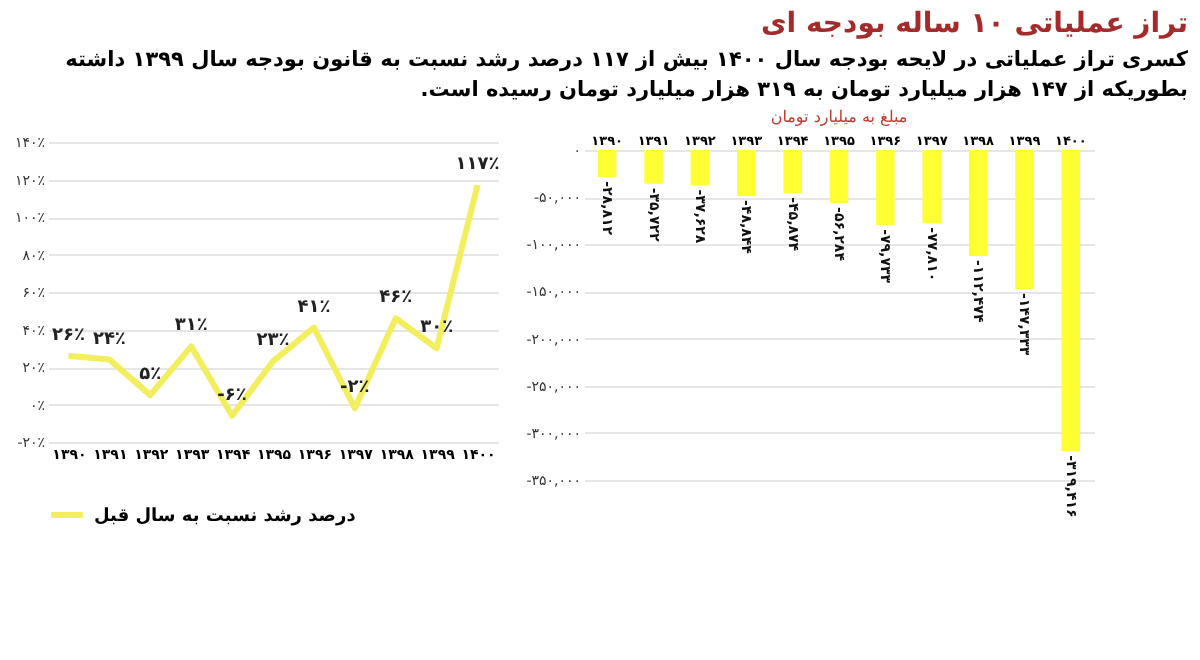 Image resolution: width=1200 pixels, height=660 pixels. What do you see at coordinates (477, 165) in the screenshot?
I see `data-label: ۱۱۷٪` at bounding box center [477, 165].